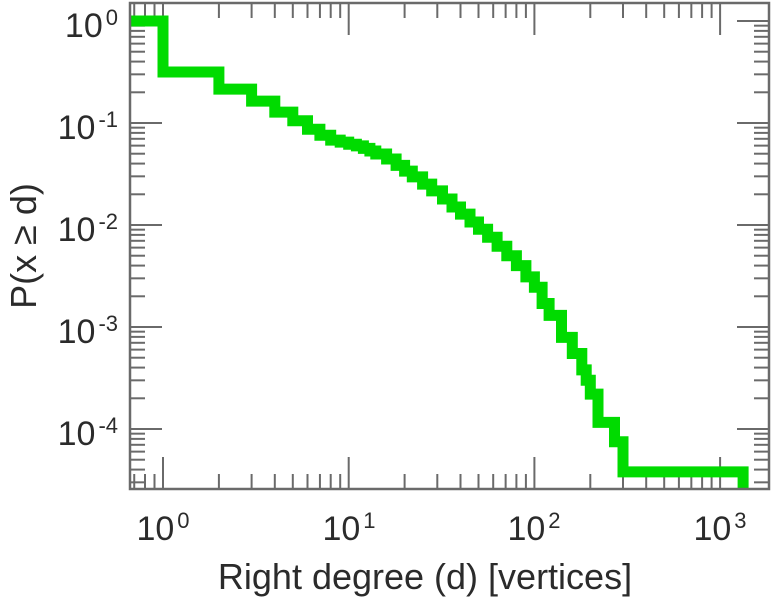  Describe the element at coordinates (425, 576) in the screenshot. I see `x-axis-title: Right degree (d) [vertices]` at that location.